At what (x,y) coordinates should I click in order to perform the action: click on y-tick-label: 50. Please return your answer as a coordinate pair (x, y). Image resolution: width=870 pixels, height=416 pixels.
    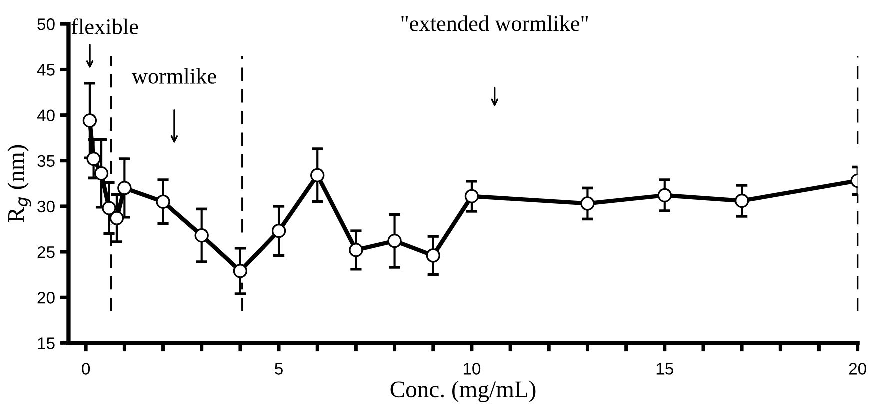
    Looking at the image, I should click on (46, 24).